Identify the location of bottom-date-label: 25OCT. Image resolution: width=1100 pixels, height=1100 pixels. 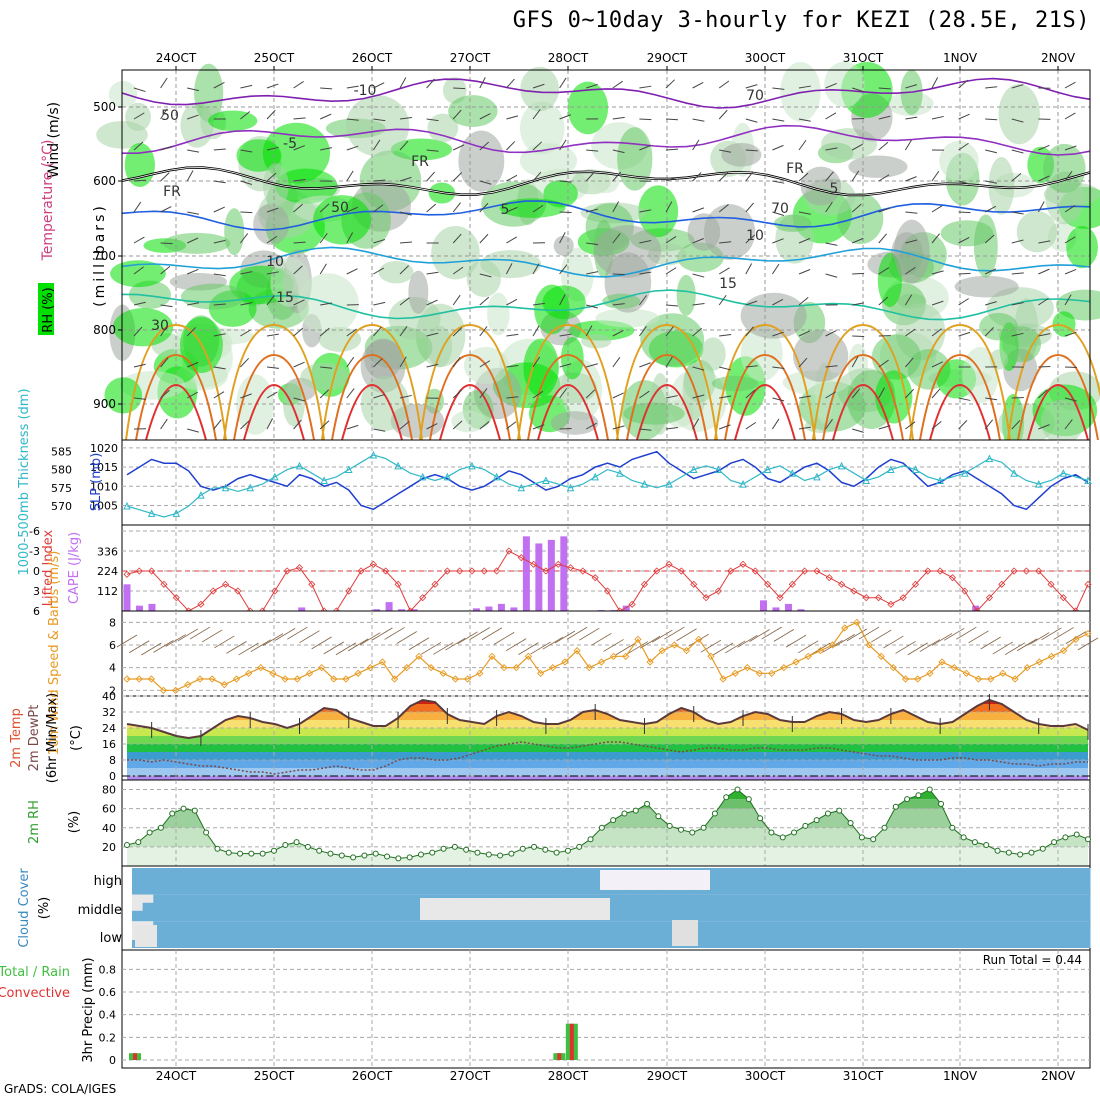
(274, 1076).